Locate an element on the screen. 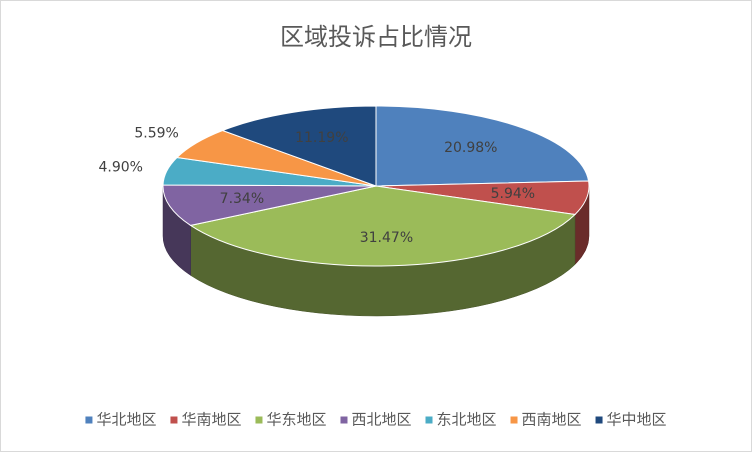  data-label: 4.90% is located at coordinates (121, 168).